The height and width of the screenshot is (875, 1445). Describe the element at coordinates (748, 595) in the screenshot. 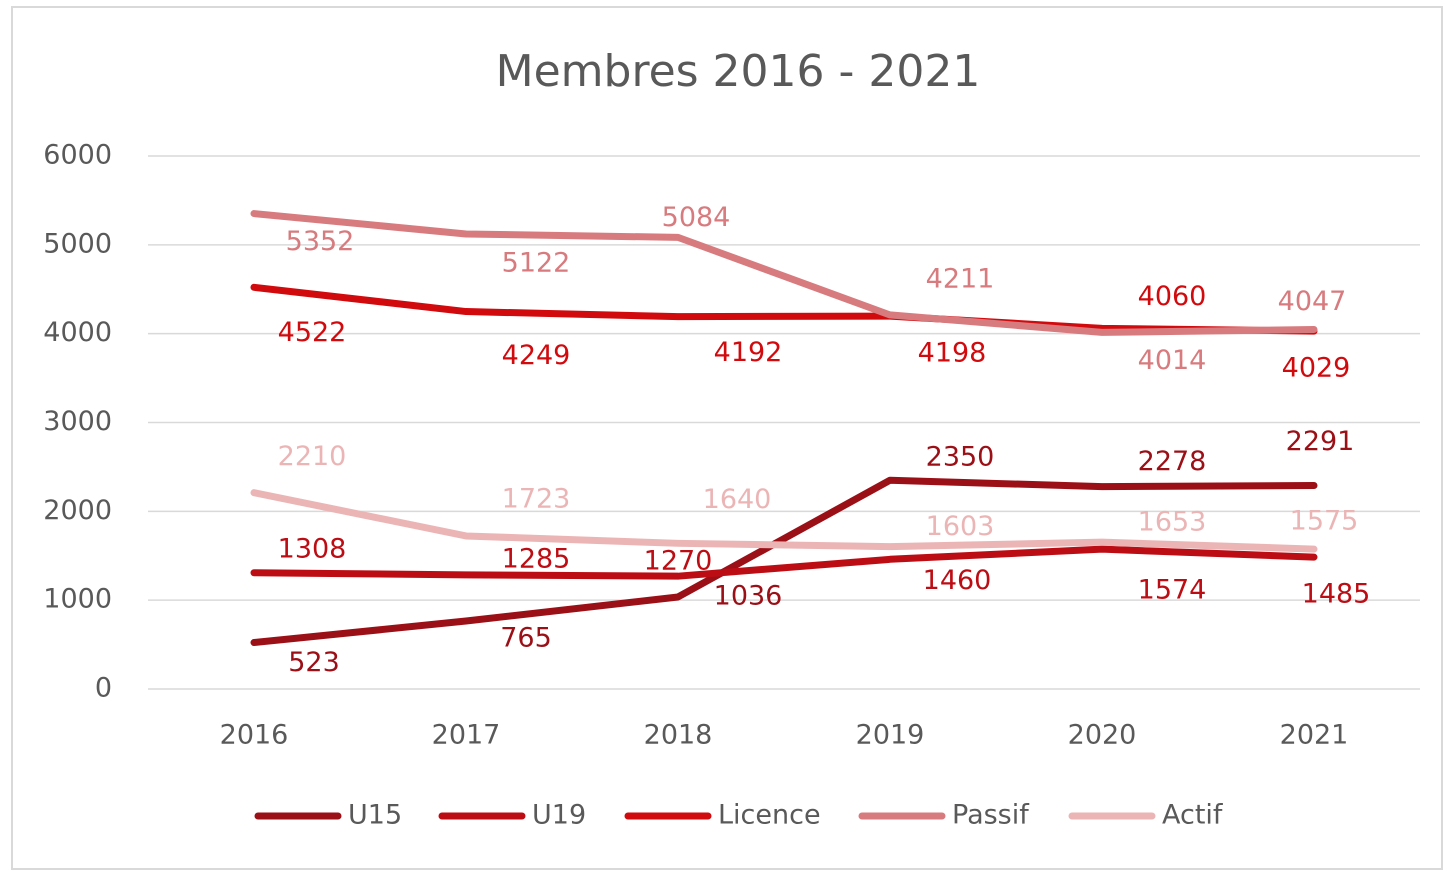

I see `data-label: 1036` at that location.